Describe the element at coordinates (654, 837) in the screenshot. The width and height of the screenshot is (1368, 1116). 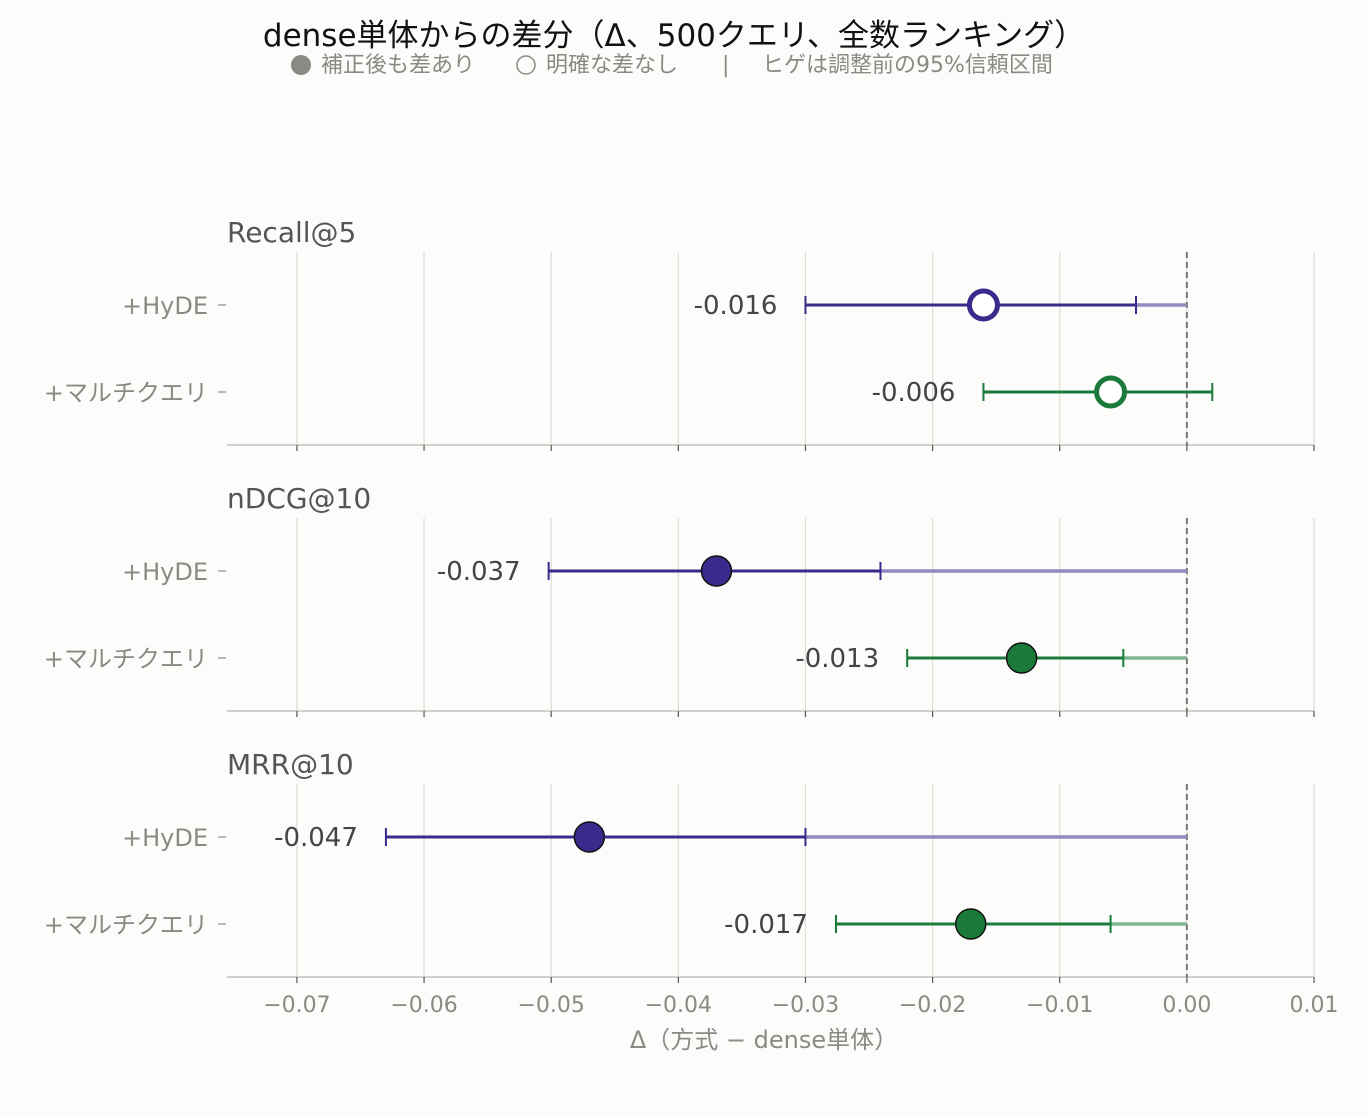
I see `estimate-row: +HyDE -0.047` at that location.